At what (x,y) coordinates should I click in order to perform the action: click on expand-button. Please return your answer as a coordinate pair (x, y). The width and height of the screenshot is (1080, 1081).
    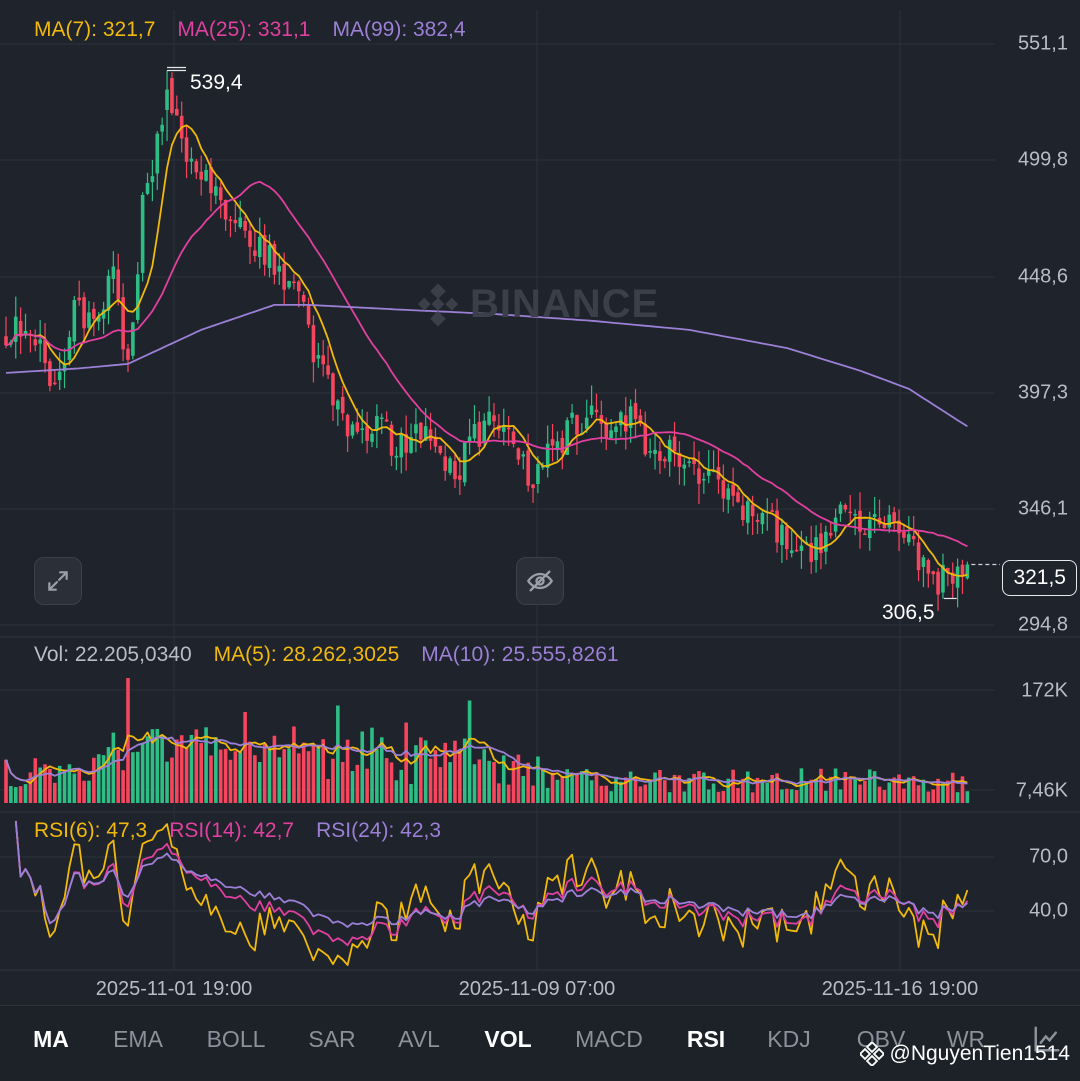
    Looking at the image, I should click on (58, 581).